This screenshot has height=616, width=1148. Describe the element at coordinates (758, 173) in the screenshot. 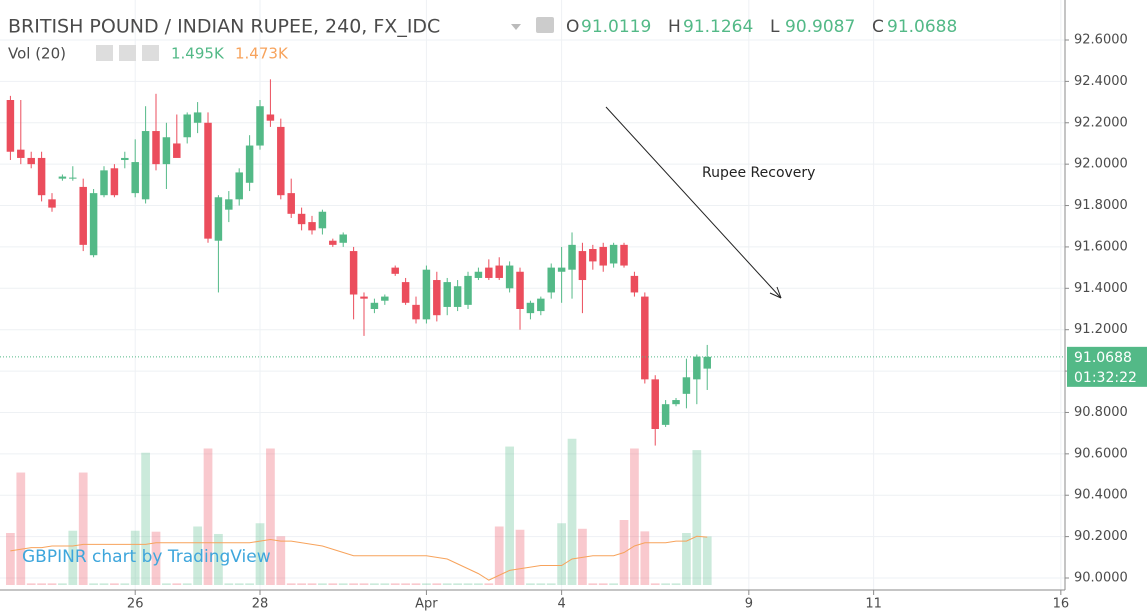

I see `annotation: Rupee Recovery` at that location.